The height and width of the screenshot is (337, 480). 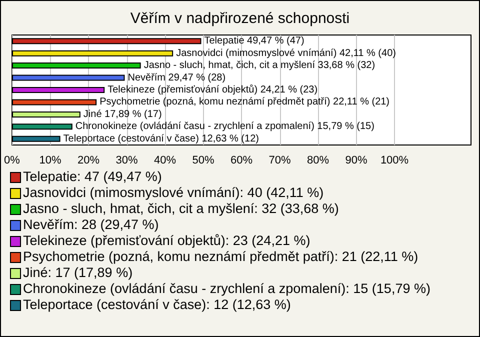 What do you see at coordinates (181, 209) in the screenshot?
I see `text: Jasno - sluch, hmat, čich, cit a myšlení: 32 (33,68 %)` at bounding box center [181, 209].